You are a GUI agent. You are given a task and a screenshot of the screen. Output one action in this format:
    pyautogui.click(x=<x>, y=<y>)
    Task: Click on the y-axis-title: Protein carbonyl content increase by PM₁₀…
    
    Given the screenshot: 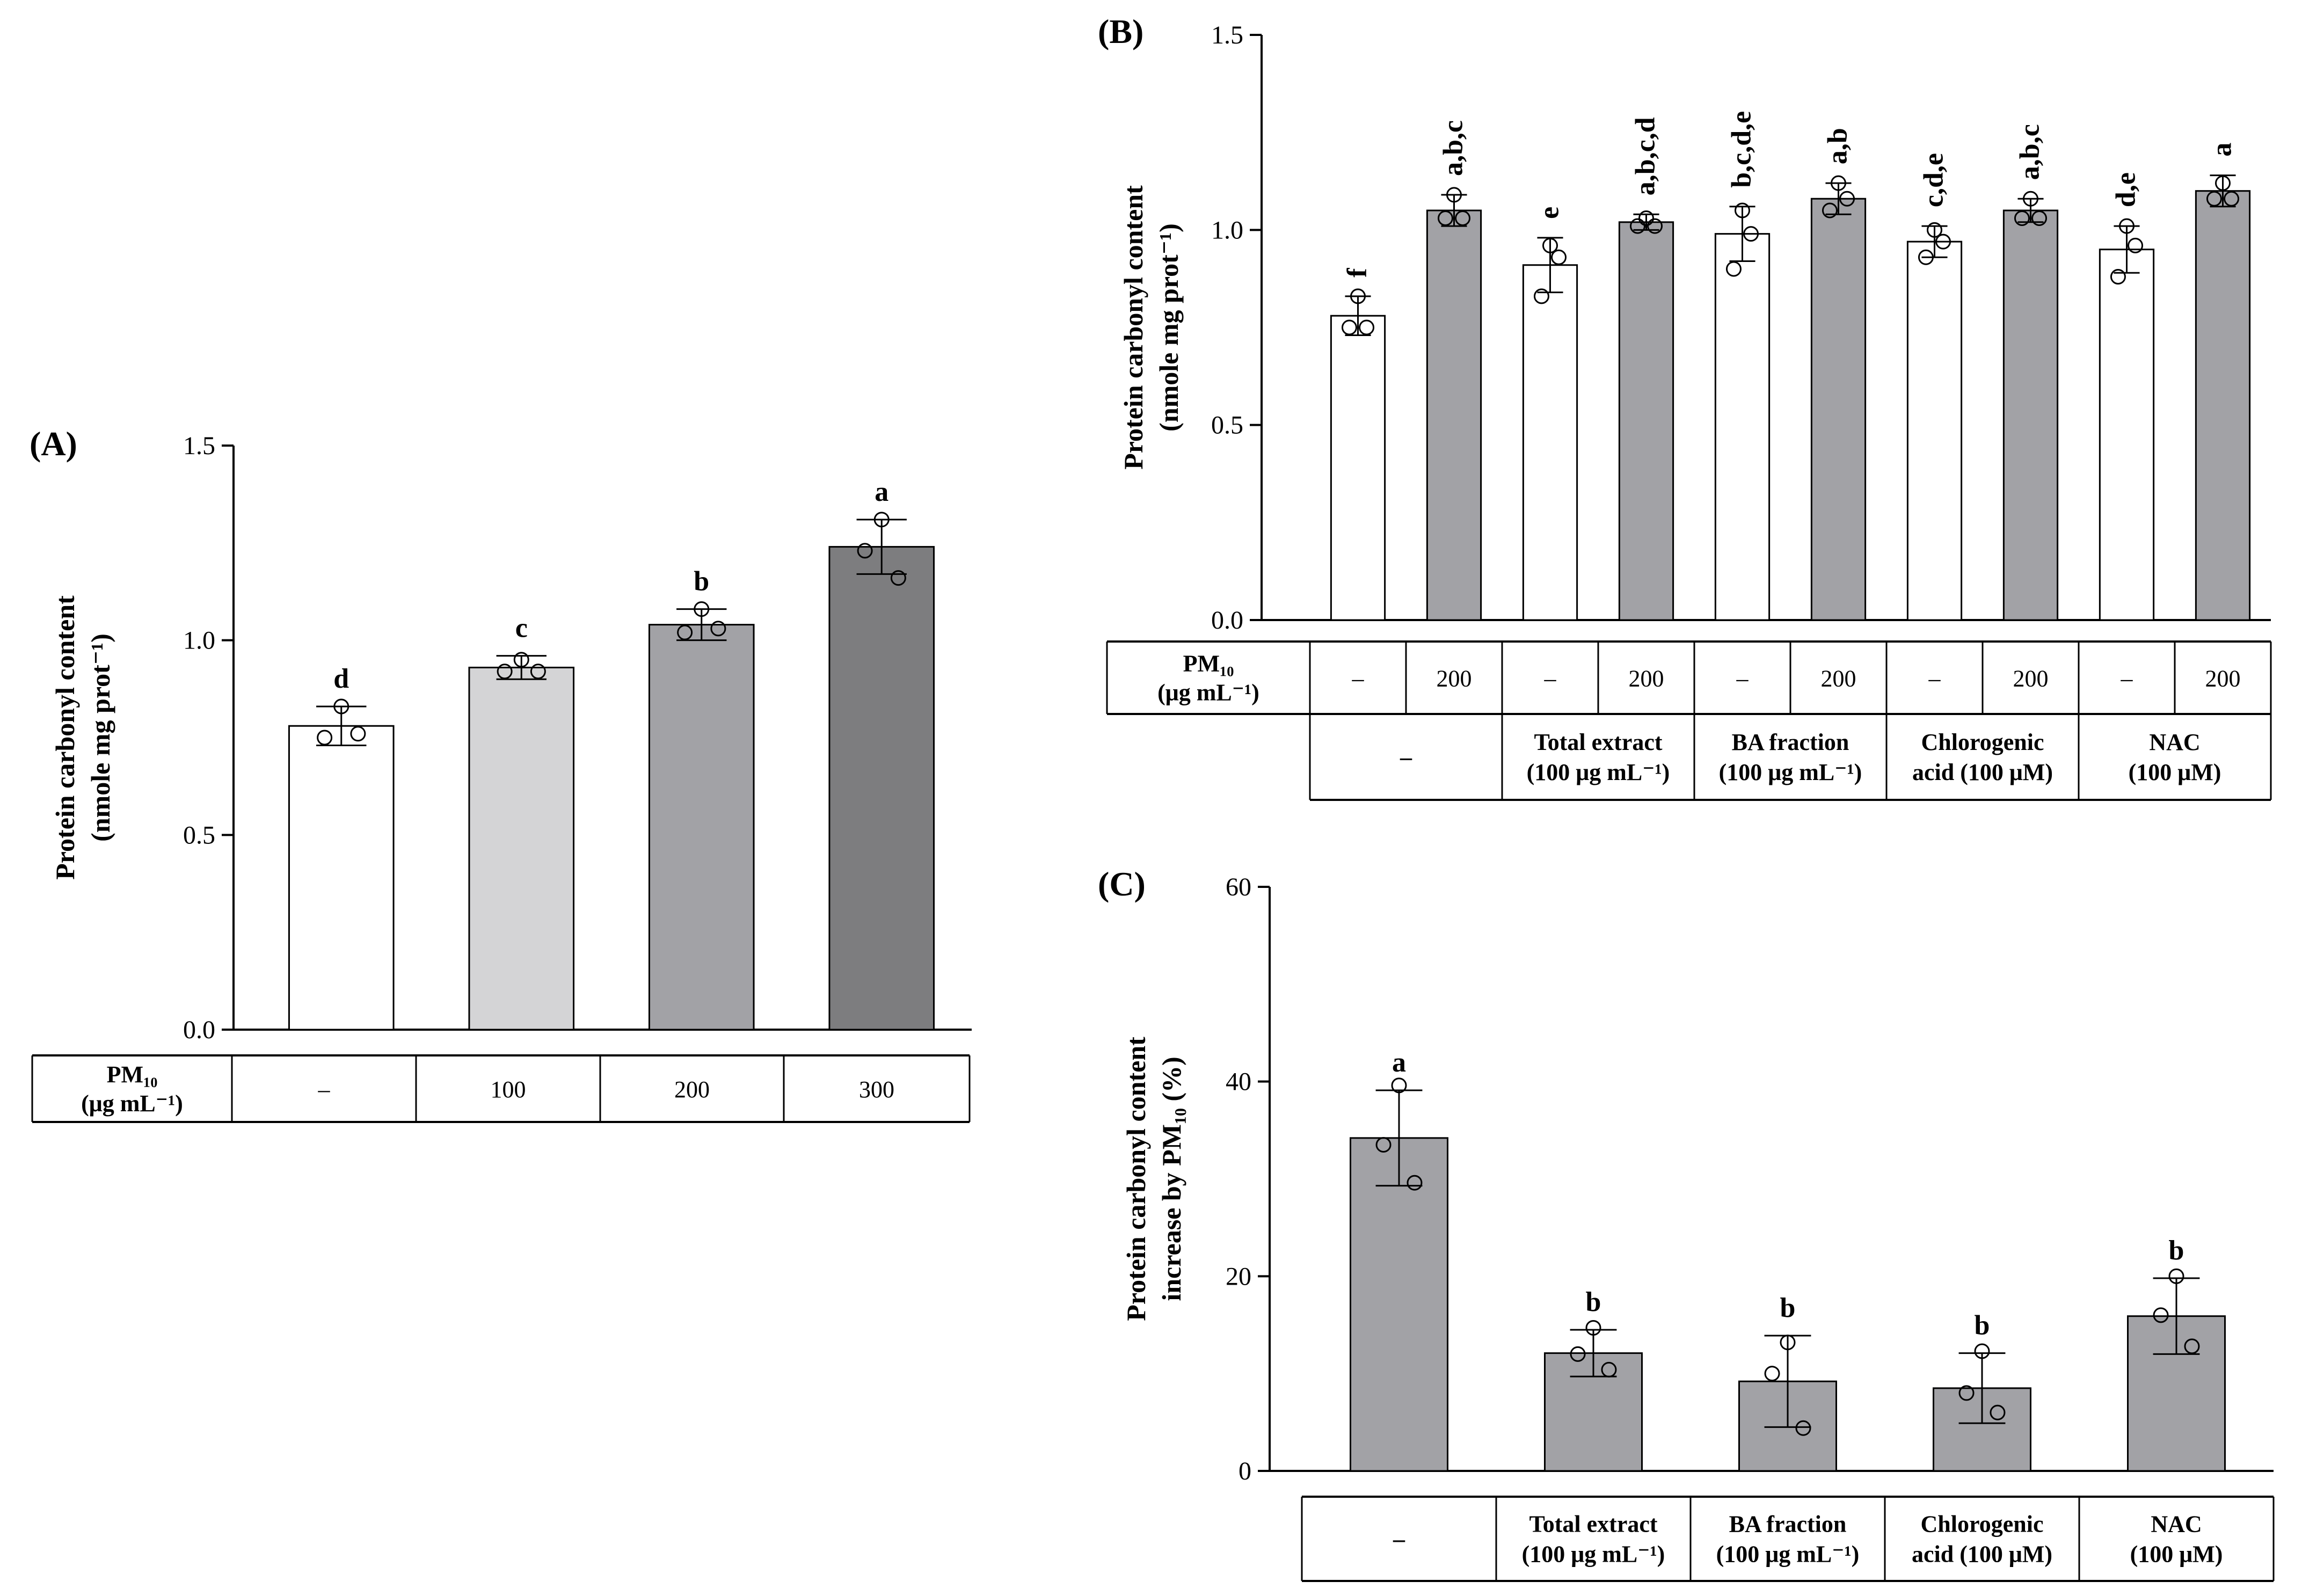 What is the action you would take?
    pyautogui.click(x=1153, y=1179)
    